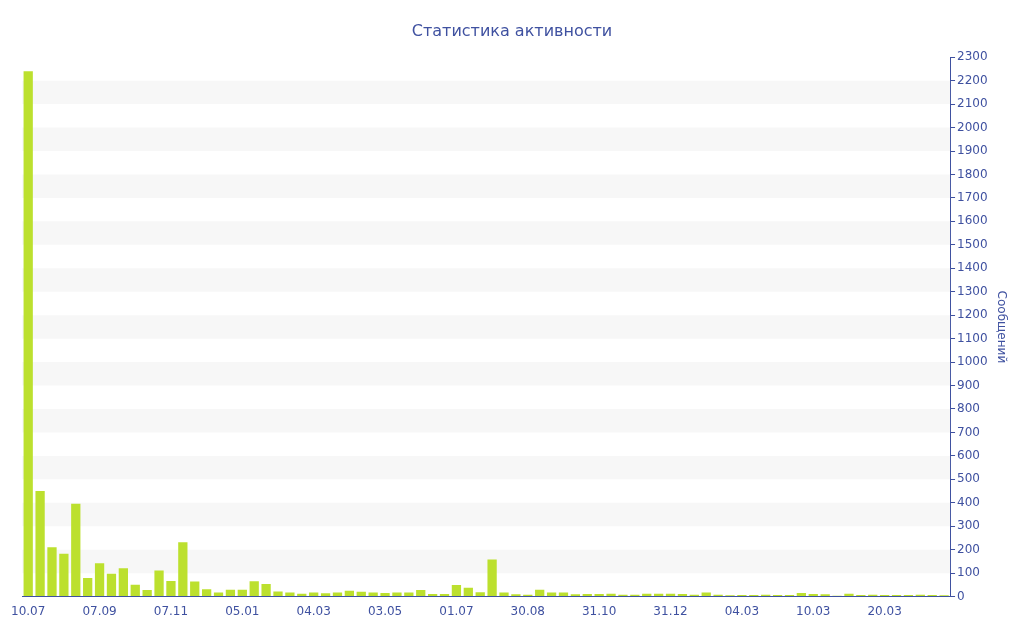  I want to click on y-tick-label: 1600, so click(972, 220).